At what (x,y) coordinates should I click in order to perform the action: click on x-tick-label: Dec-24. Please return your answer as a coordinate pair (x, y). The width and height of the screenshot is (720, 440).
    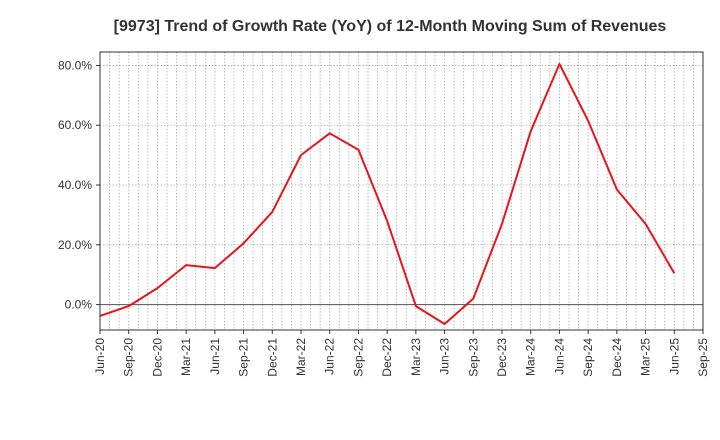
    Looking at the image, I should click on (617, 357).